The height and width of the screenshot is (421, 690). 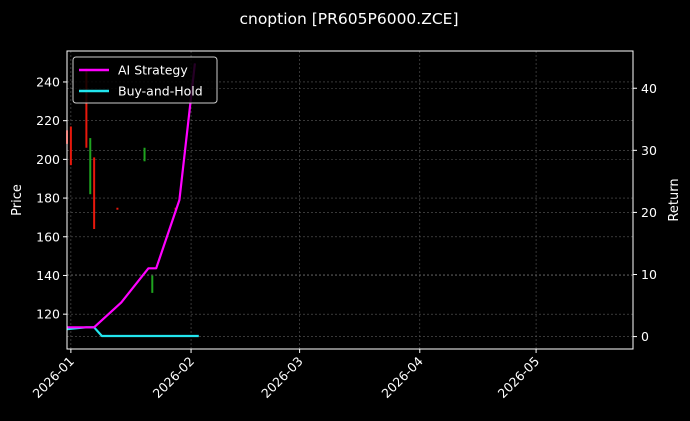 I want to click on series-lines, so click(x=132, y=200).